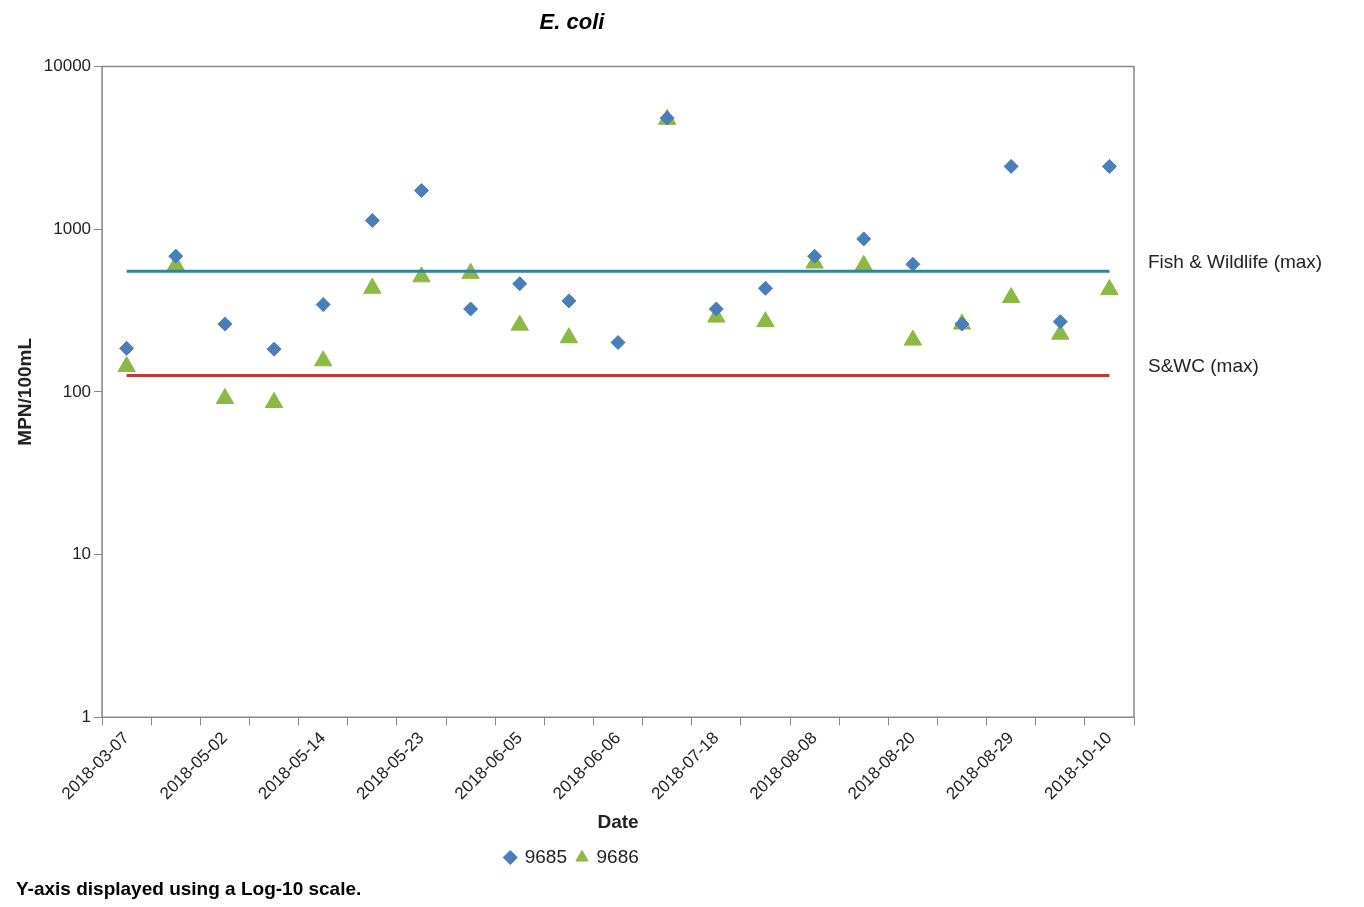 This screenshot has width=1364, height=907. I want to click on y-tick-label: 100, so click(77, 391).